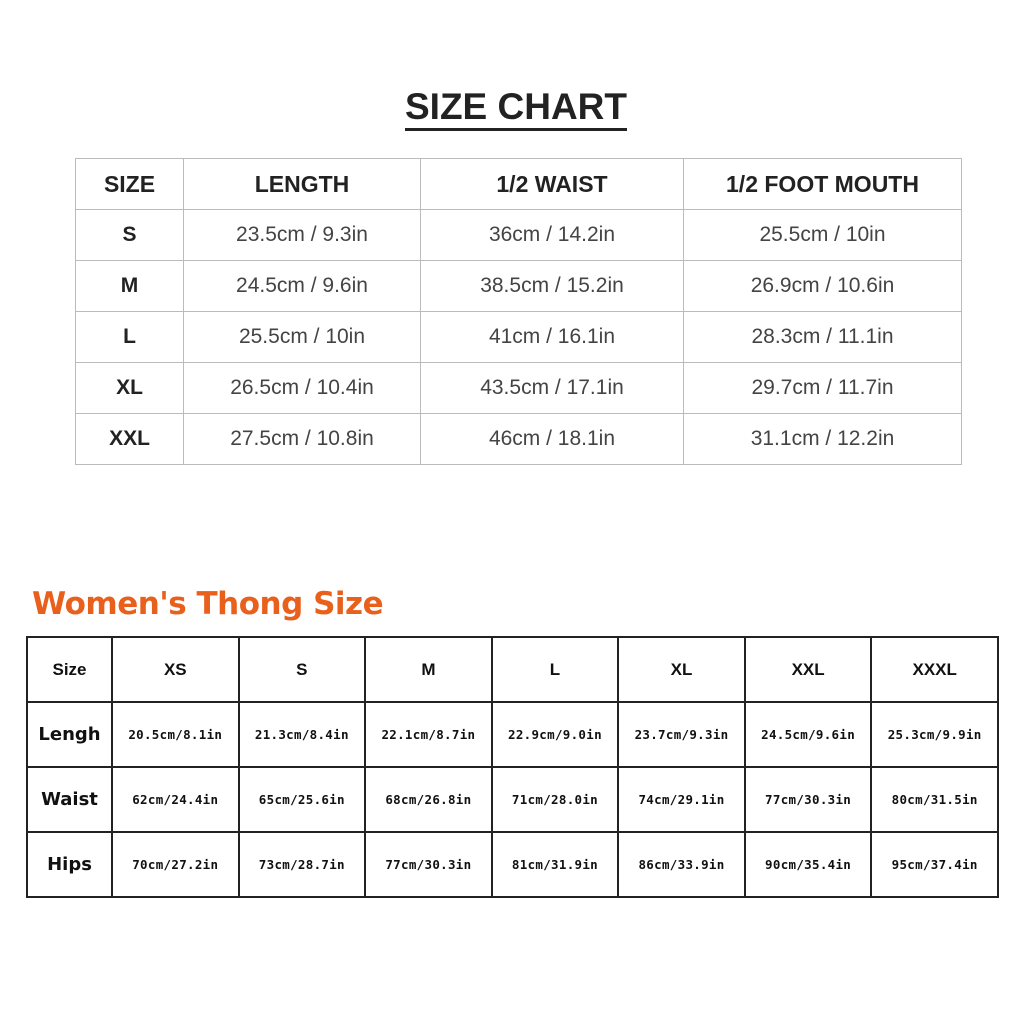 This screenshot has height=1024, width=1024. Describe the element at coordinates (555, 734) in the screenshot. I see `table-cell: 22.9cm/9.0in` at that location.